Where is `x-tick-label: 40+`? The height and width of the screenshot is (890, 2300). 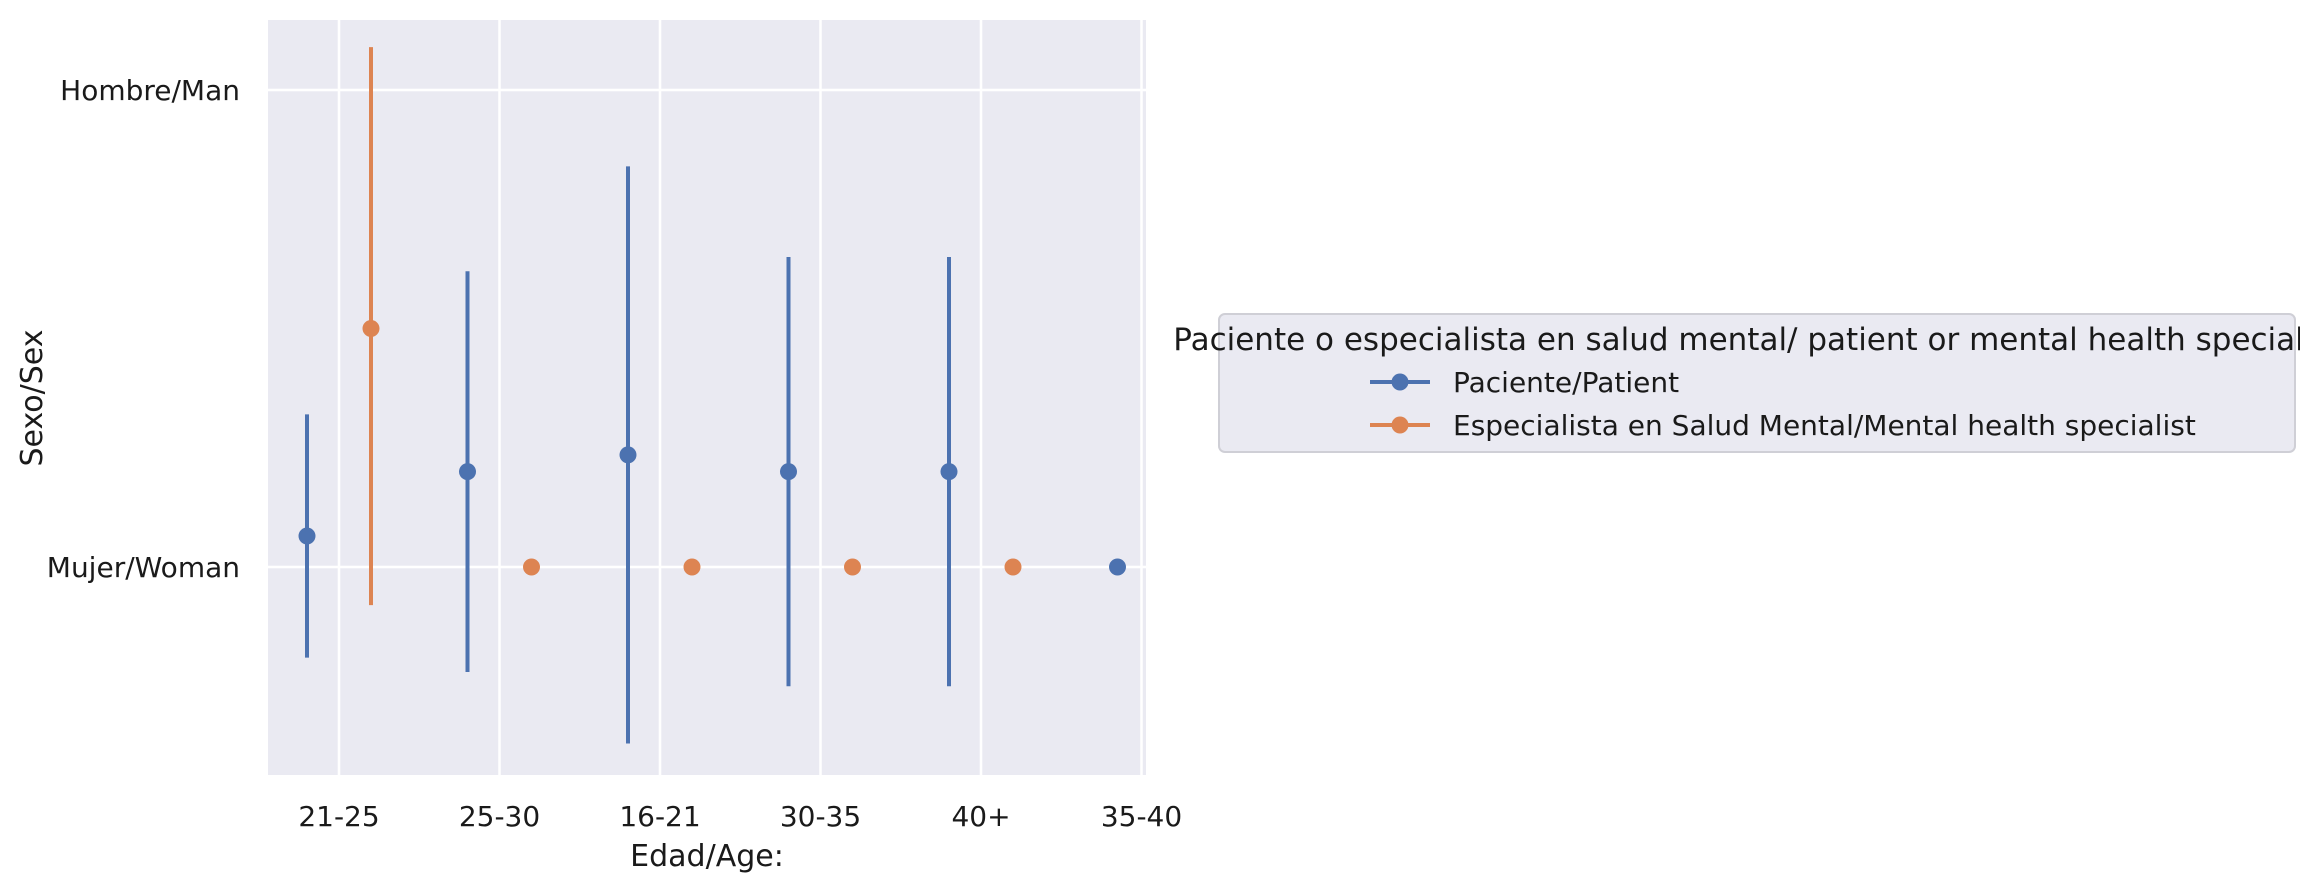 x-tick-label: 40+ is located at coordinates (980, 816).